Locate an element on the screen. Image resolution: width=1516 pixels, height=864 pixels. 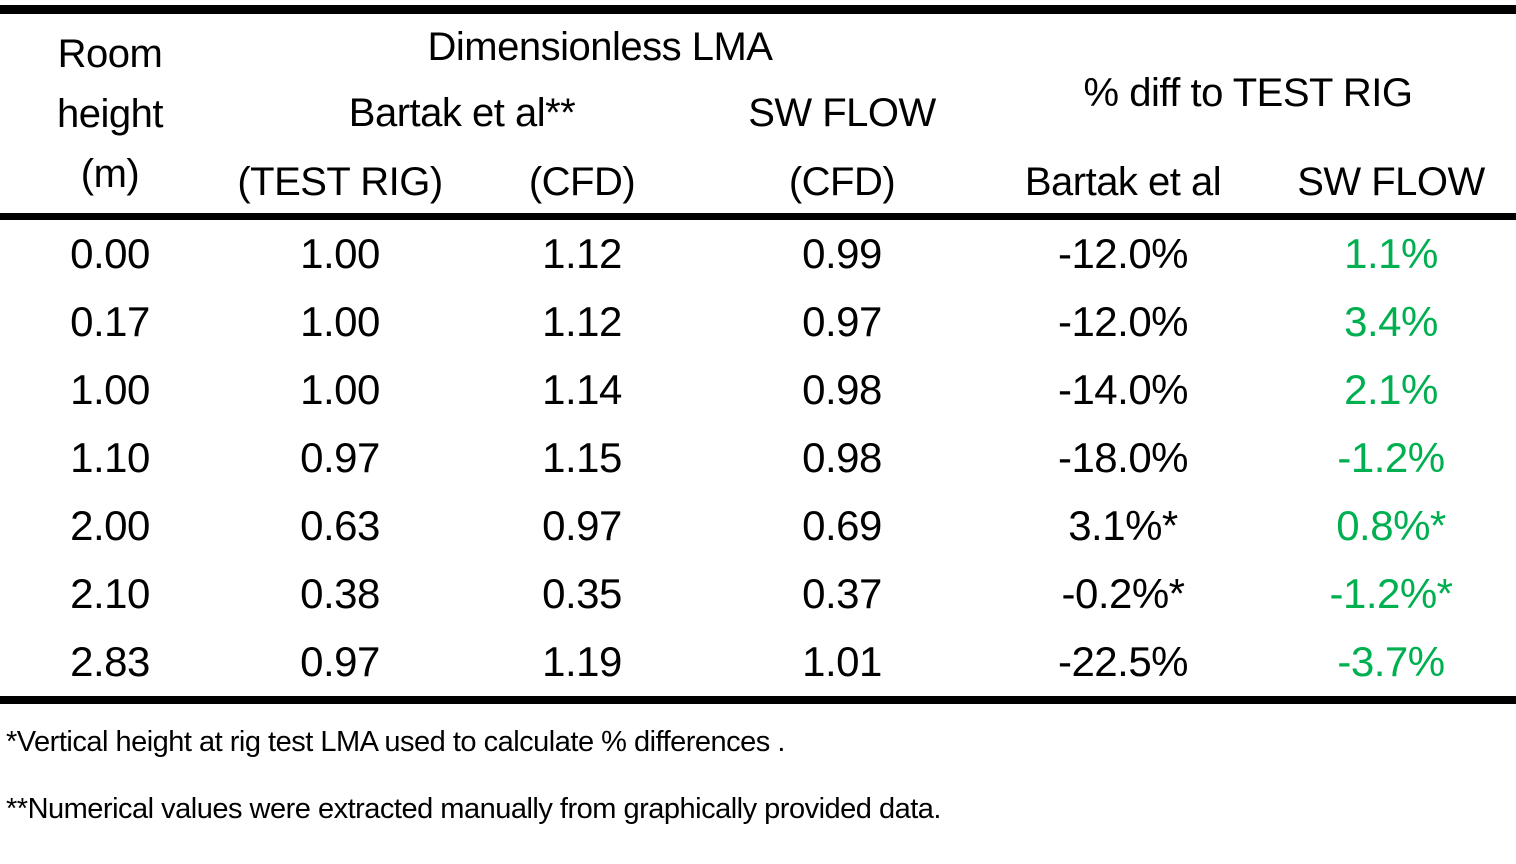
cell-diff-bartak: -18.0% is located at coordinates (1123, 457).